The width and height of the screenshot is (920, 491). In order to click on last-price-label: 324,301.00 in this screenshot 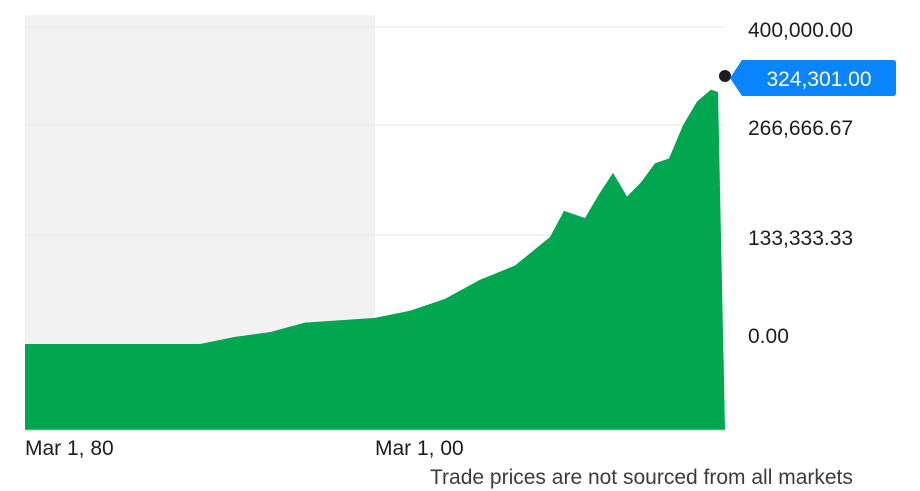, I will do `click(818, 79)`.